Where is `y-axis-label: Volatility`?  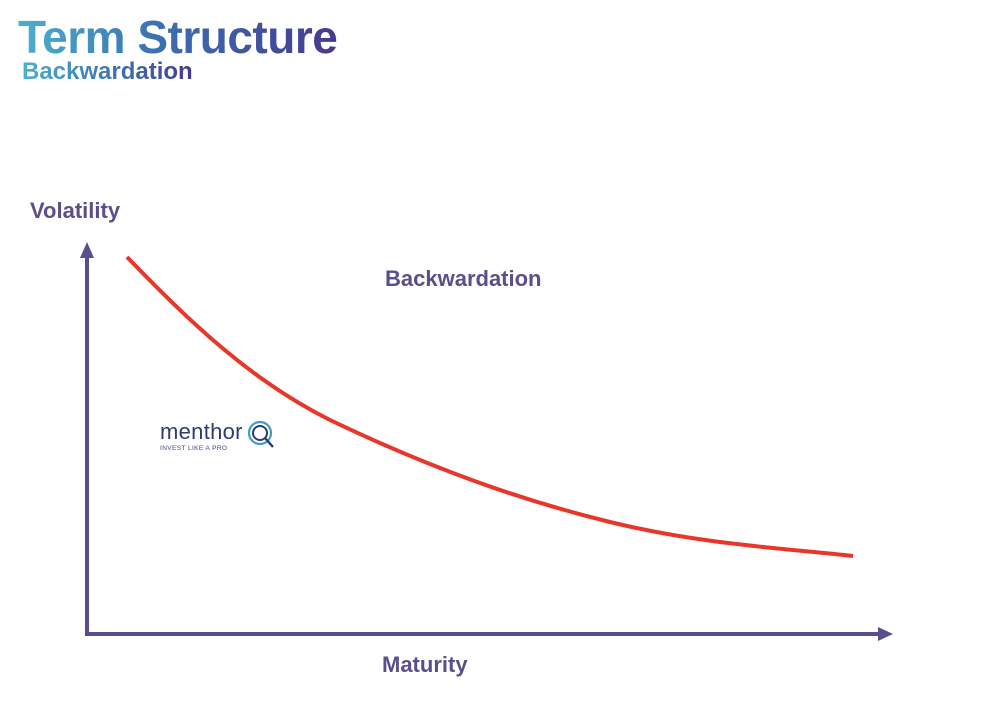
y-axis-label: Volatility is located at coordinates (75, 210).